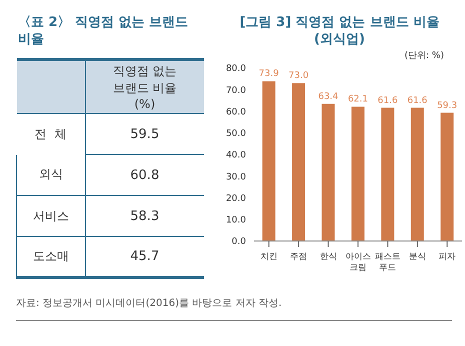 The width and height of the screenshot is (465, 346). What do you see at coordinates (387, 262) in the screenshot?
I see `x-tick-label: 패스트 푸드` at bounding box center [387, 262].